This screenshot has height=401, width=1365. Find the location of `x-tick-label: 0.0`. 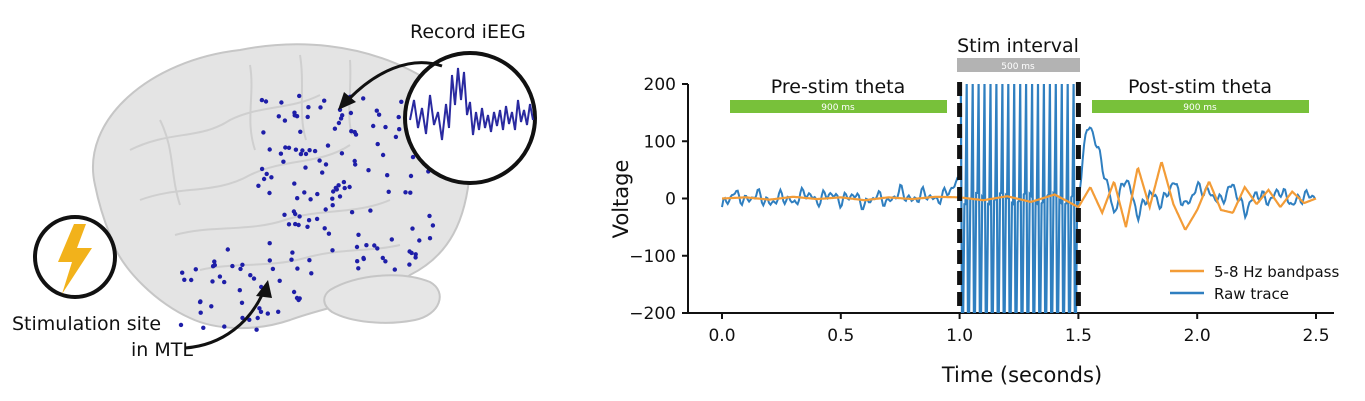

x-tick-label: 0.0 is located at coordinates (721, 336).